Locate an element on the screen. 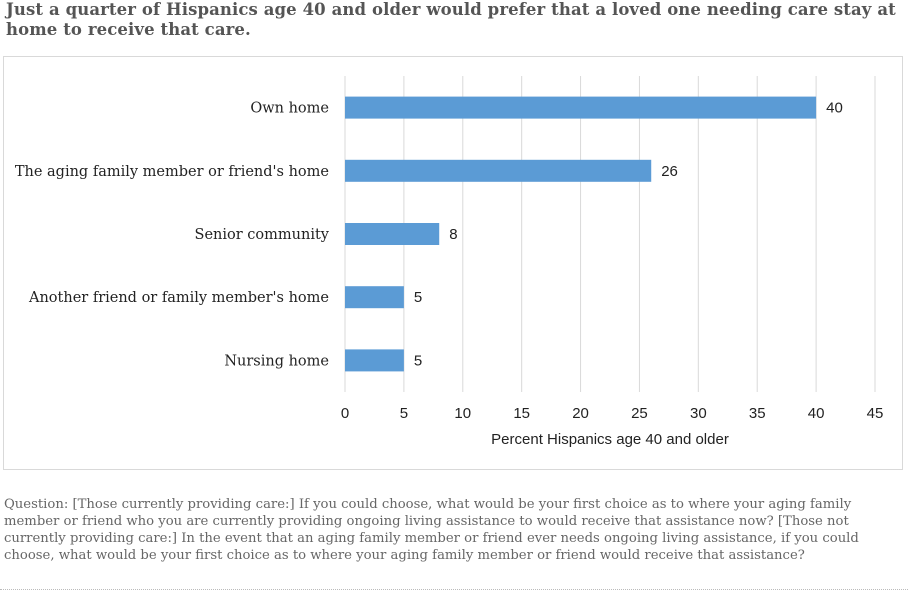  x-tick-label: 15 is located at coordinates (521, 413).